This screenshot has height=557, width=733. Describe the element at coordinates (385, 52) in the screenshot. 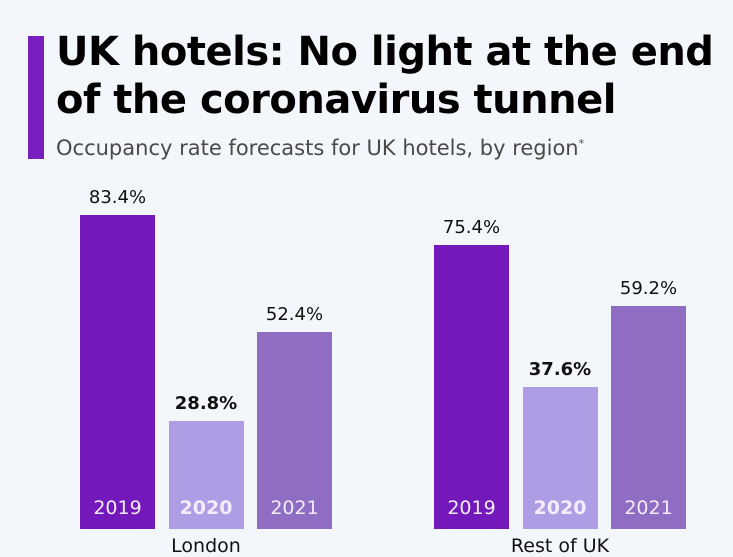

I see `title-line-1: UK hotels: No light at the end` at that location.